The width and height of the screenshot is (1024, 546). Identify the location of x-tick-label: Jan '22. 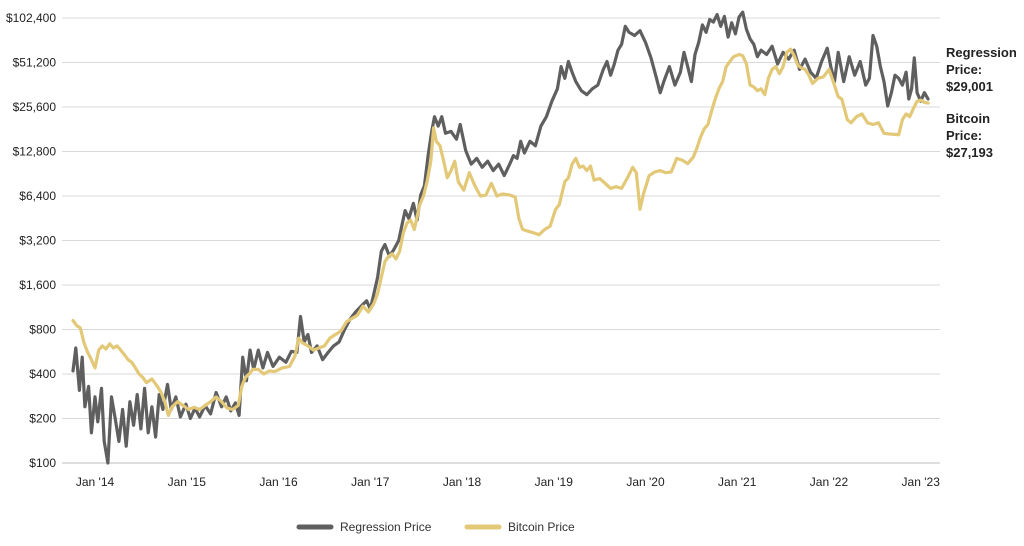
(829, 482).